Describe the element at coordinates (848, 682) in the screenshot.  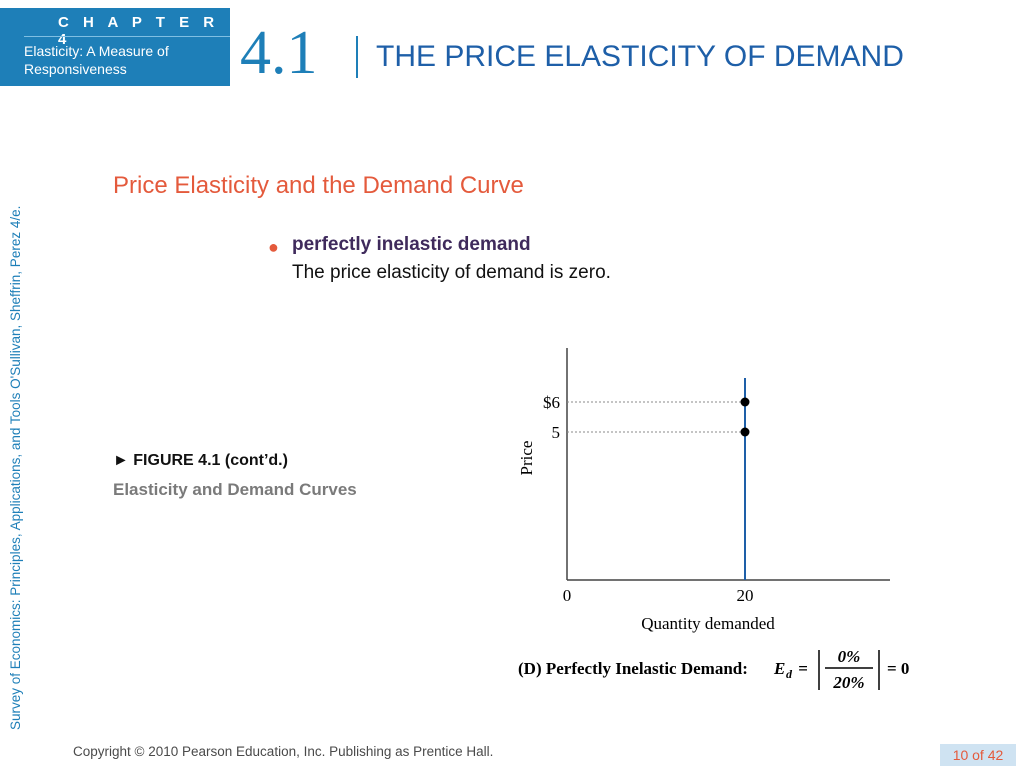
I see `formula-denominator: 20%` at that location.